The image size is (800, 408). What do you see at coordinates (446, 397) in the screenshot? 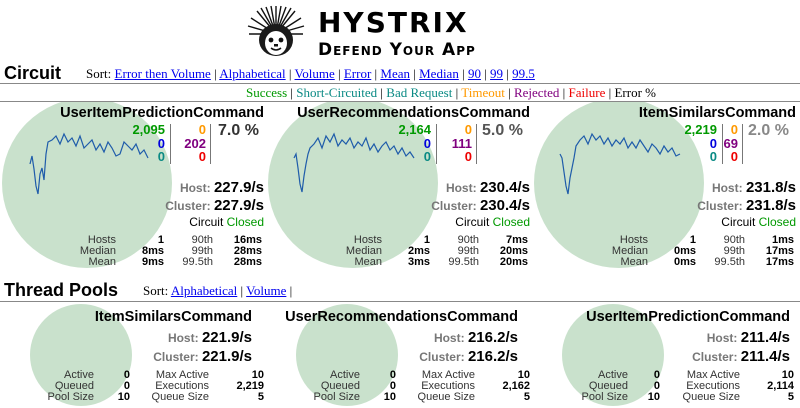
I see `queue-size-label: Queue Size` at bounding box center [446, 397].